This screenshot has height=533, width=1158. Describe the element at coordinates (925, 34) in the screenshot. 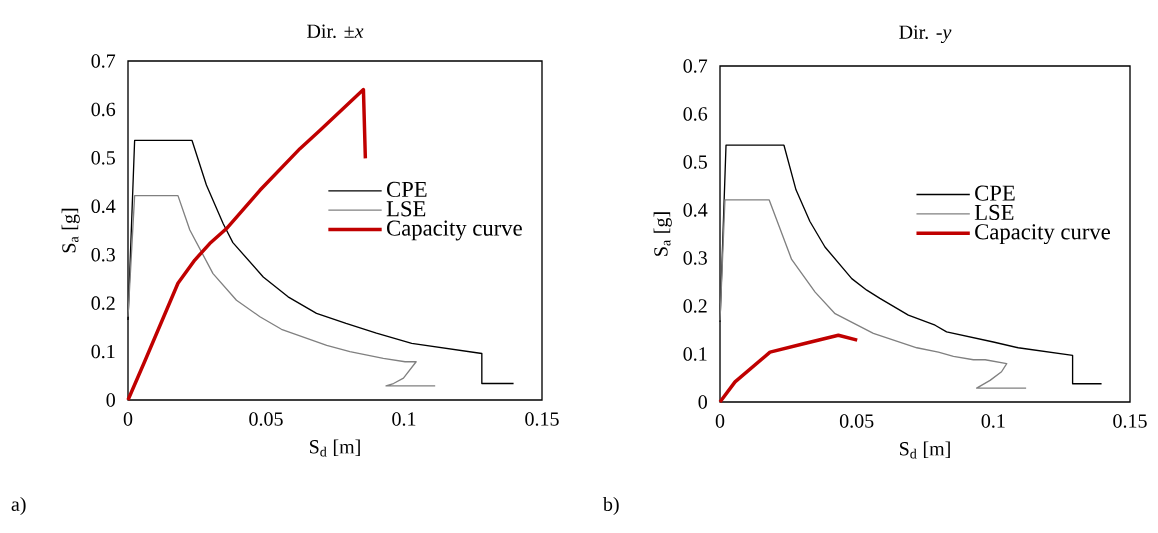

I see `chart-title: Dir. -y` at that location.